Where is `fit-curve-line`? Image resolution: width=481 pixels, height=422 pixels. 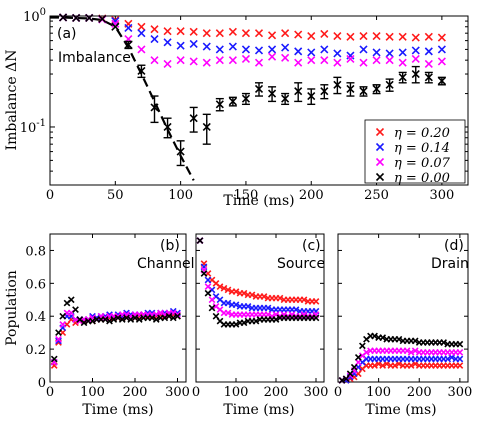
fit-curve-line is located at coordinates (122, 98).